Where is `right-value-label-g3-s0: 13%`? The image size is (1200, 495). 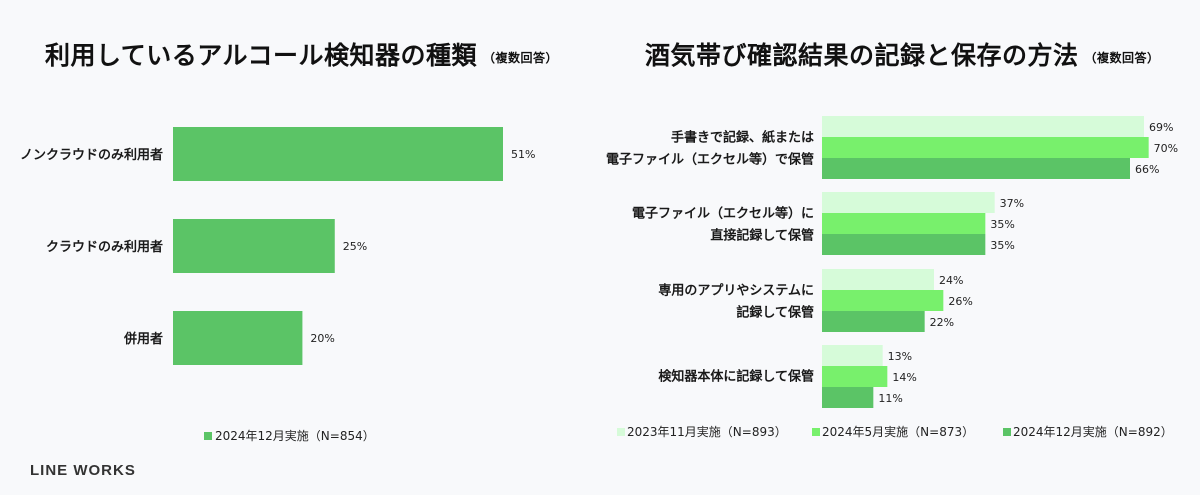 right-value-label-g3-s0: 13% is located at coordinates (900, 356).